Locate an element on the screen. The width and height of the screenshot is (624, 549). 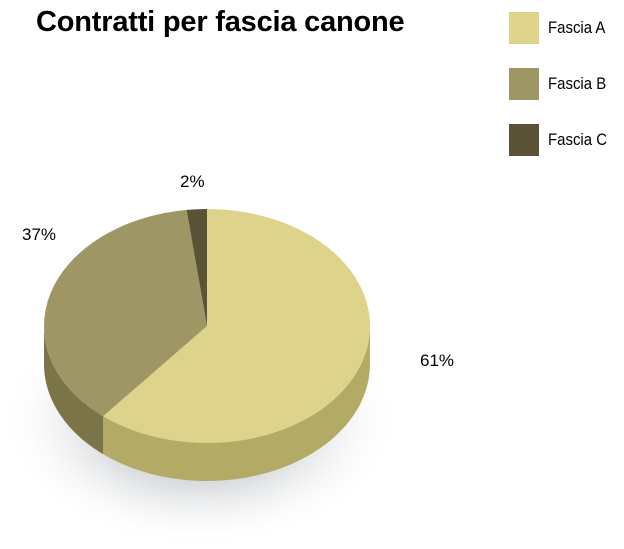
pie-sides is located at coordinates (207, 403).